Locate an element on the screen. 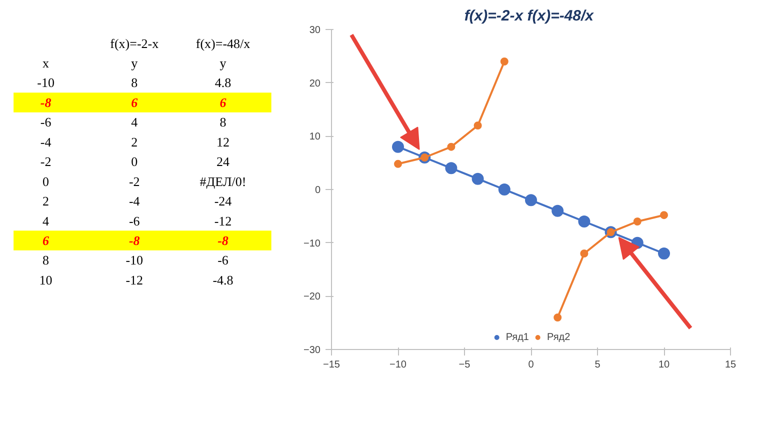 The image size is (772, 428). x-tick-label: 0 is located at coordinates (531, 365).